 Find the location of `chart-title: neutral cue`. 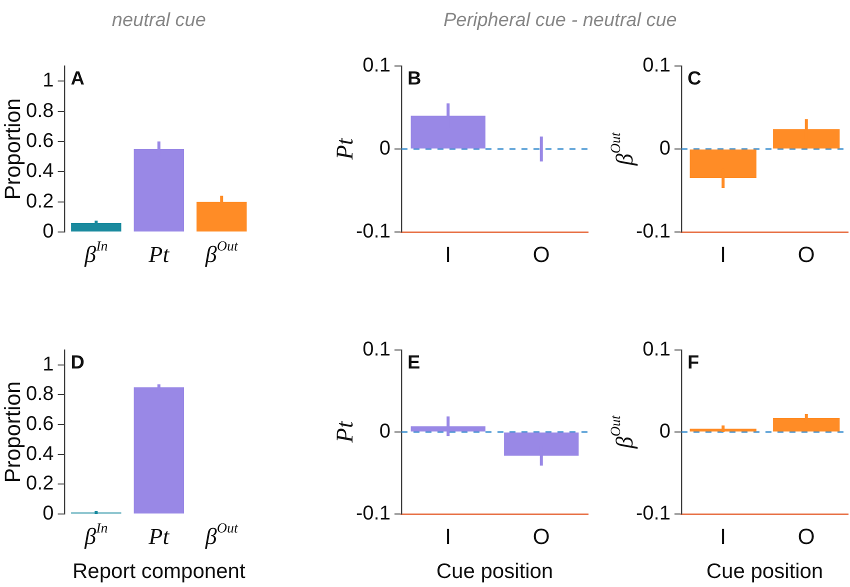

chart-title: neutral cue is located at coordinates (159, 21).